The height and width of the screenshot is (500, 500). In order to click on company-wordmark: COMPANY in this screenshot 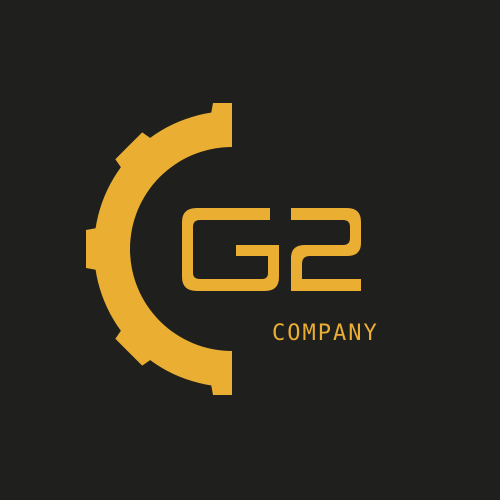, I will do `click(325, 333)`.